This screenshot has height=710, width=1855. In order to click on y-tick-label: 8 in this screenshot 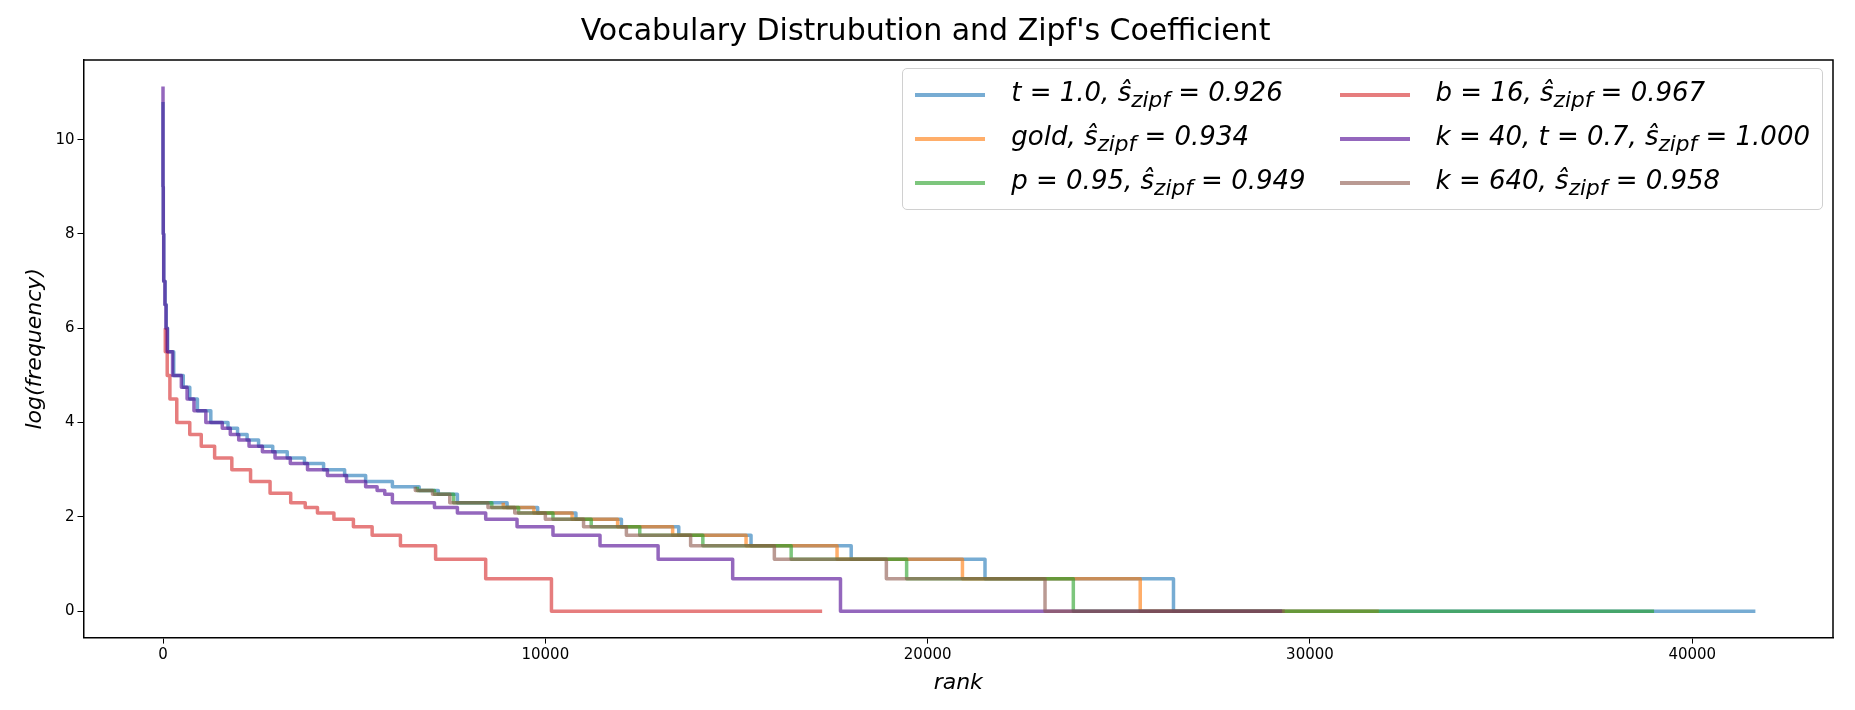, I will do `click(69, 232)`.